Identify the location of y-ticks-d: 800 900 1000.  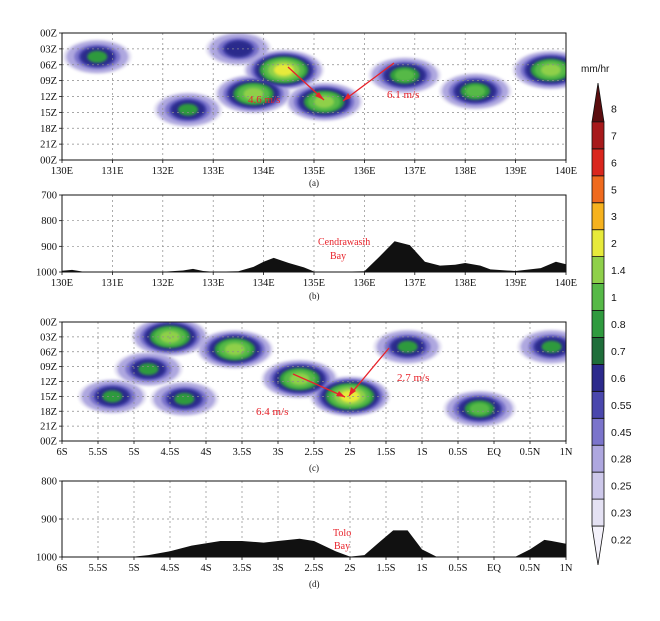
(49, 520).